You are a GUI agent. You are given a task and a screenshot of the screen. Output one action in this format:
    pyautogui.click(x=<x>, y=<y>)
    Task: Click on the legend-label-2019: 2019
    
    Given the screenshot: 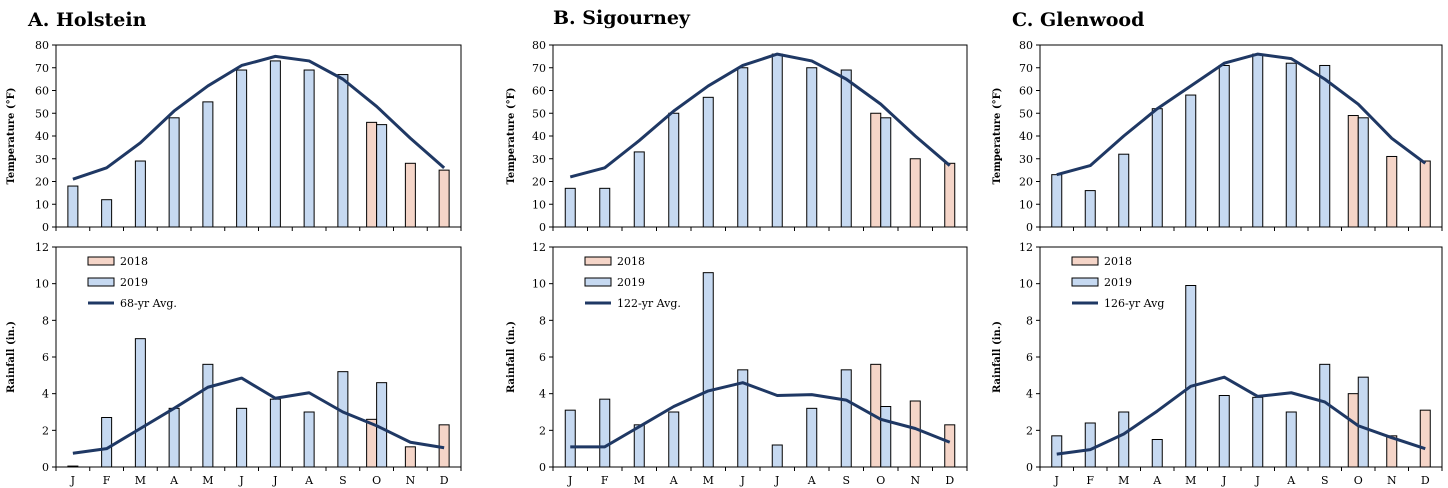 What is the action you would take?
    pyautogui.click(x=134, y=282)
    